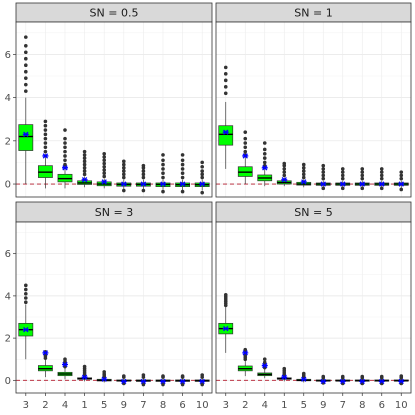  What do you see at coordinates (124, 405) in the screenshot?
I see `x-tick-label: 9` at bounding box center [124, 405].